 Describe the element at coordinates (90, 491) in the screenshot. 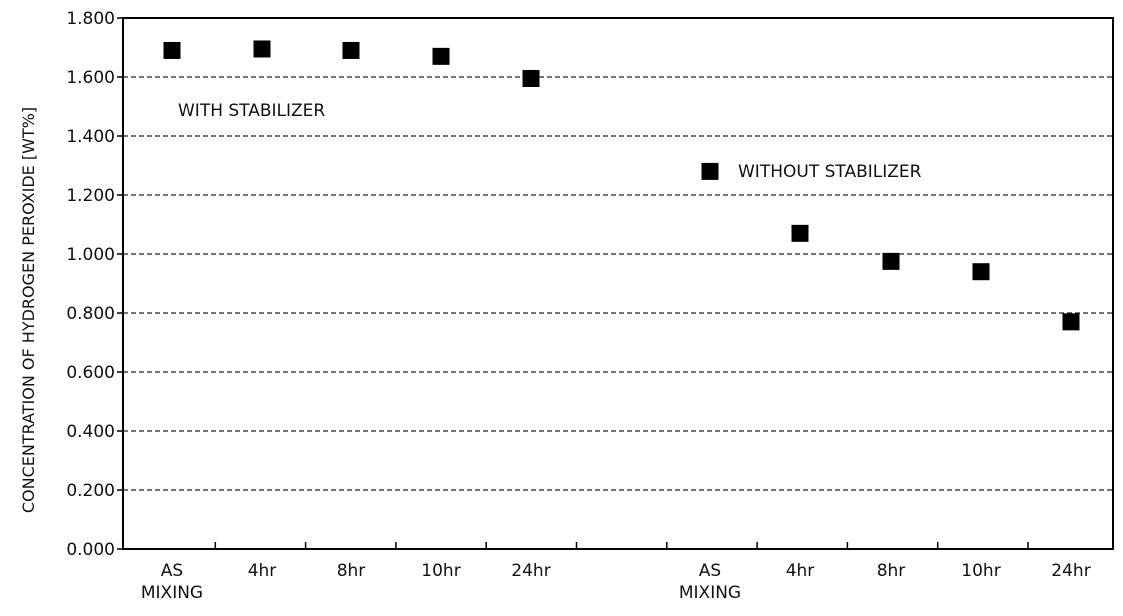

I see `y-tick-label: 0.200` at that location.